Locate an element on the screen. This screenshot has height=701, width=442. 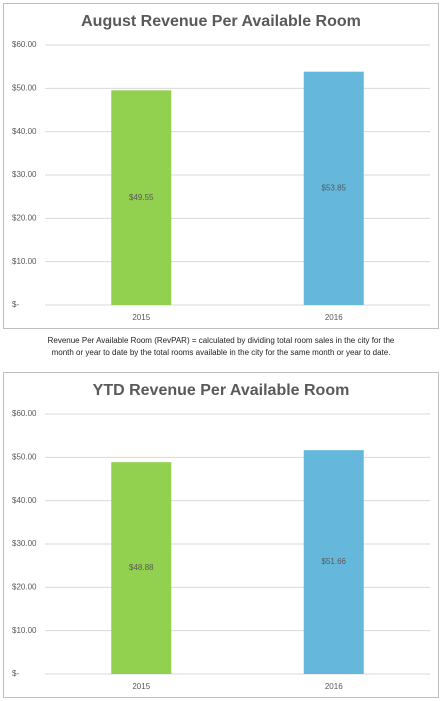
data-label: $48.88 is located at coordinates (141, 567).